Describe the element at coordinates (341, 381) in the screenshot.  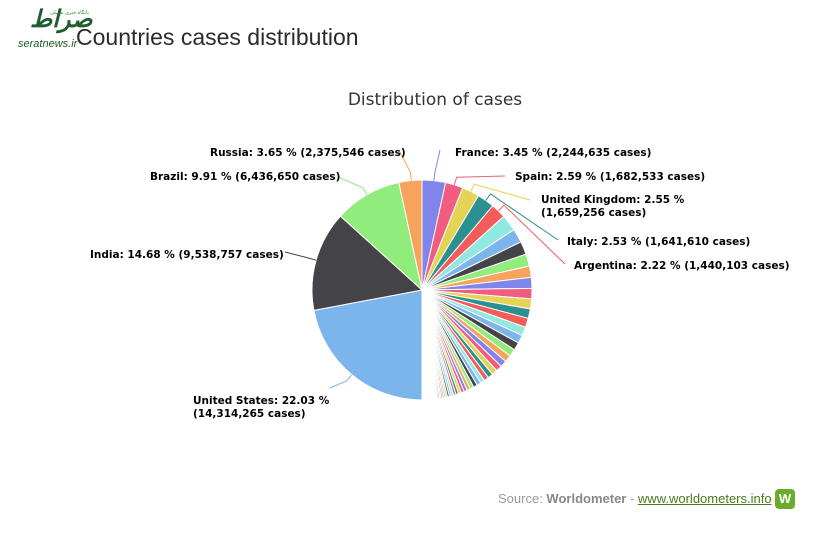
I see `connector-united-states` at that location.